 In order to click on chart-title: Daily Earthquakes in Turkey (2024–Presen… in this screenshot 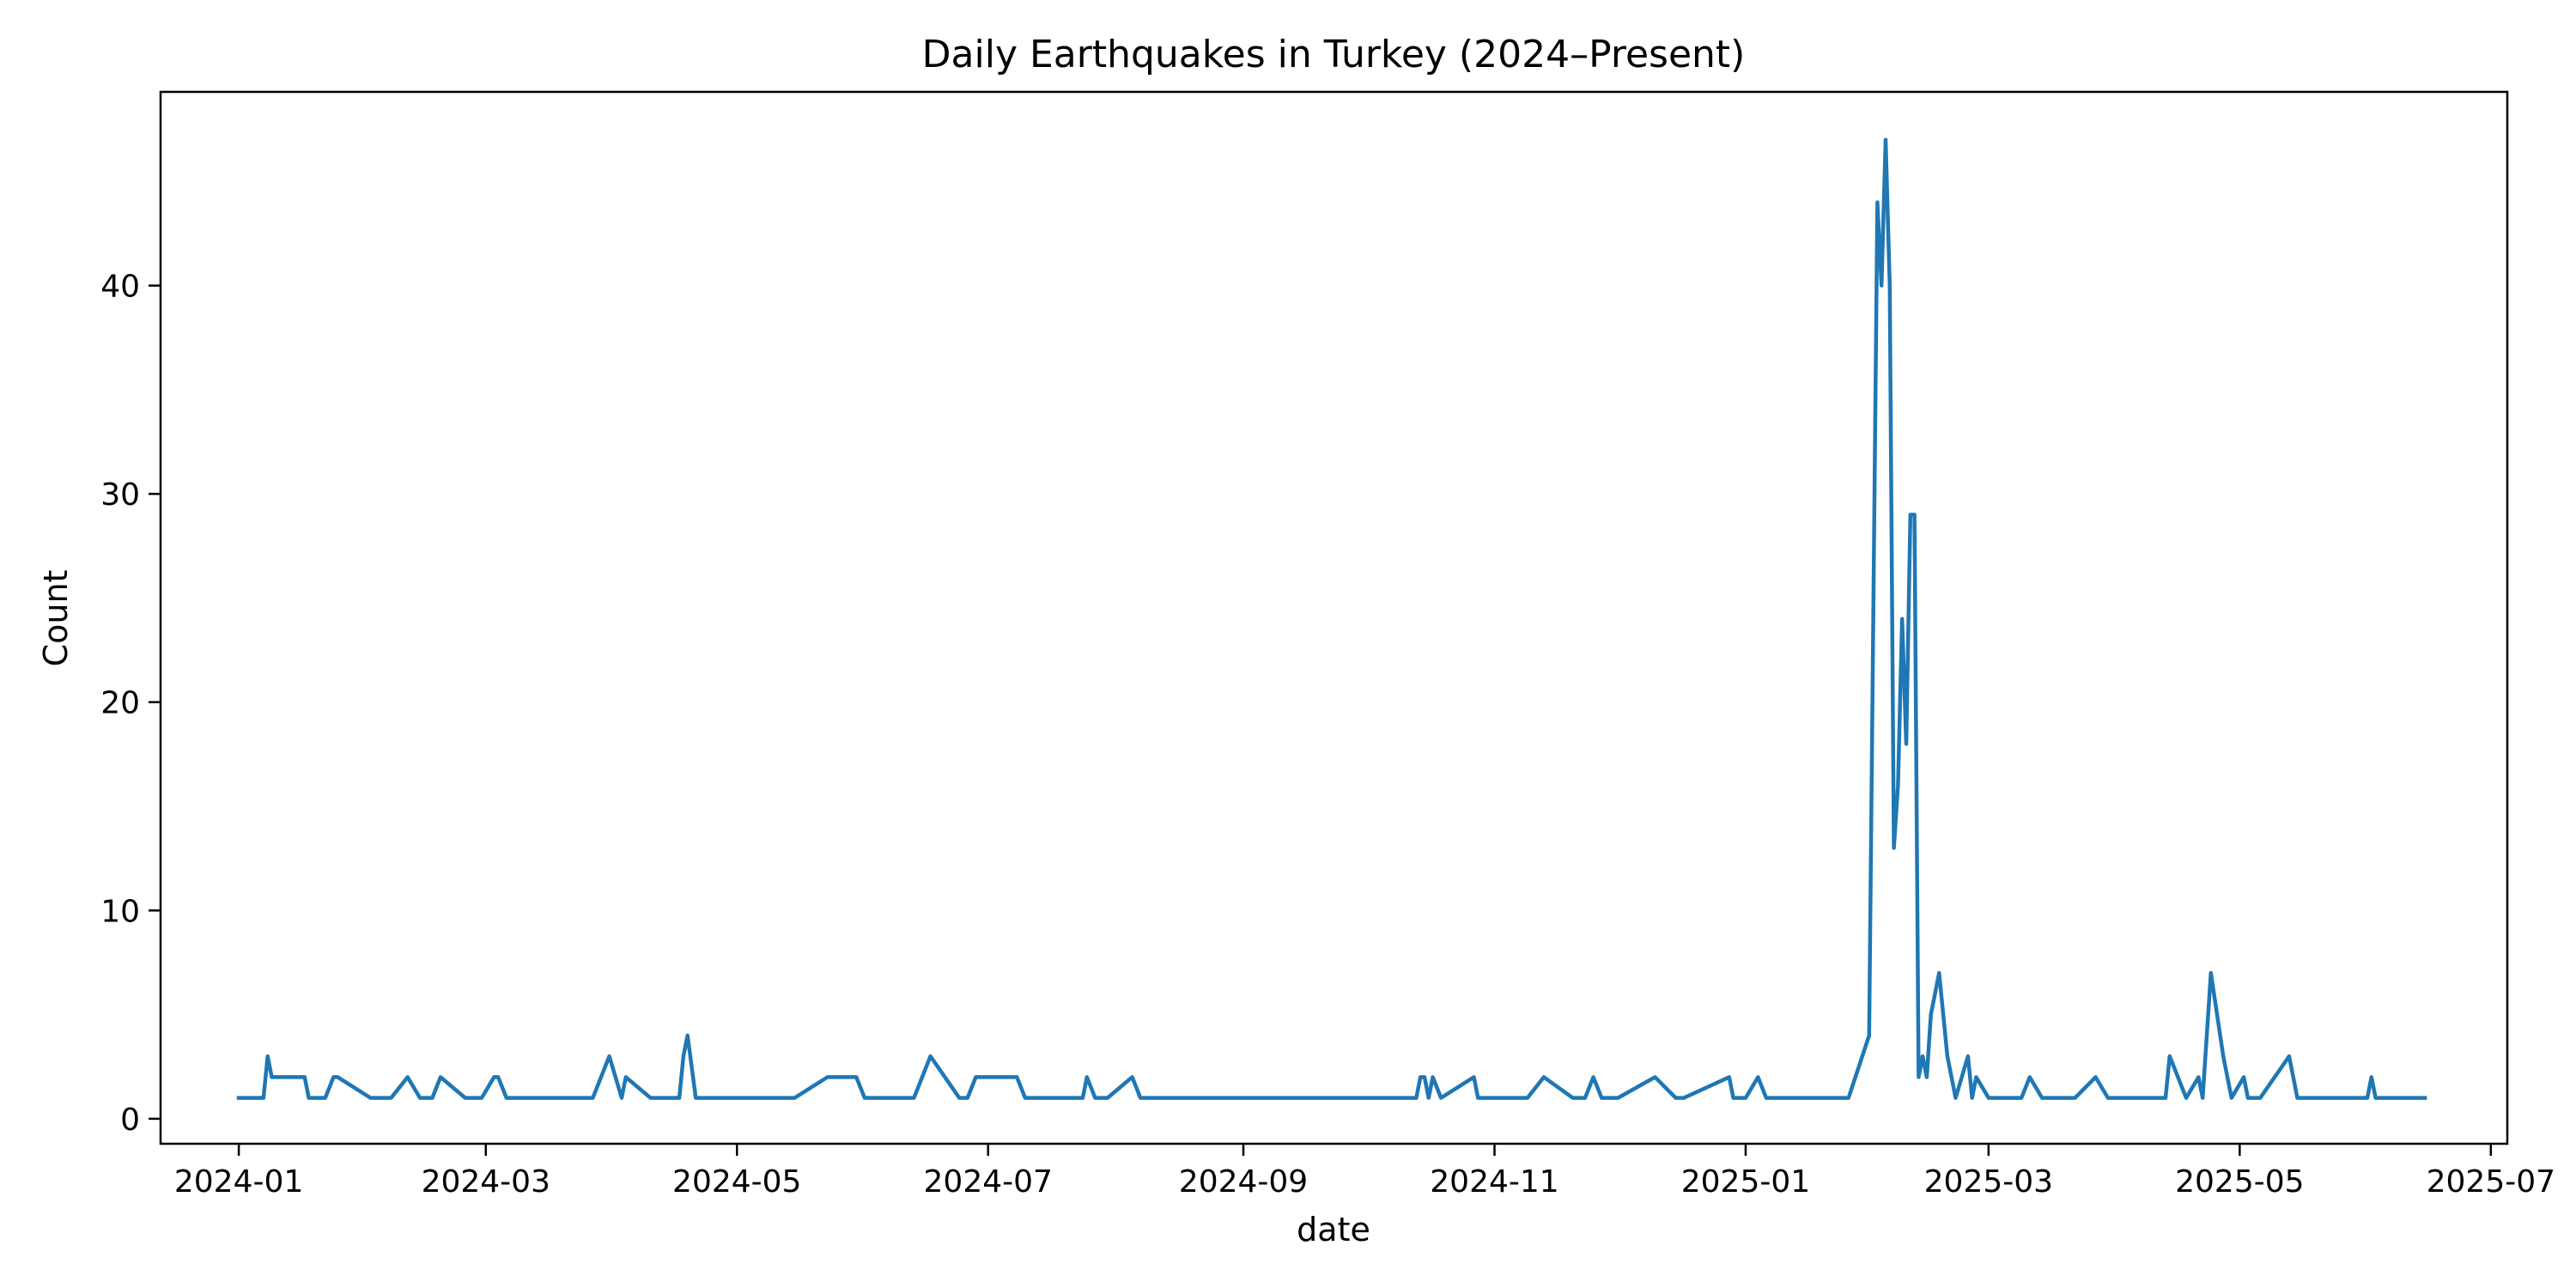, I will do `click(1334, 55)`.